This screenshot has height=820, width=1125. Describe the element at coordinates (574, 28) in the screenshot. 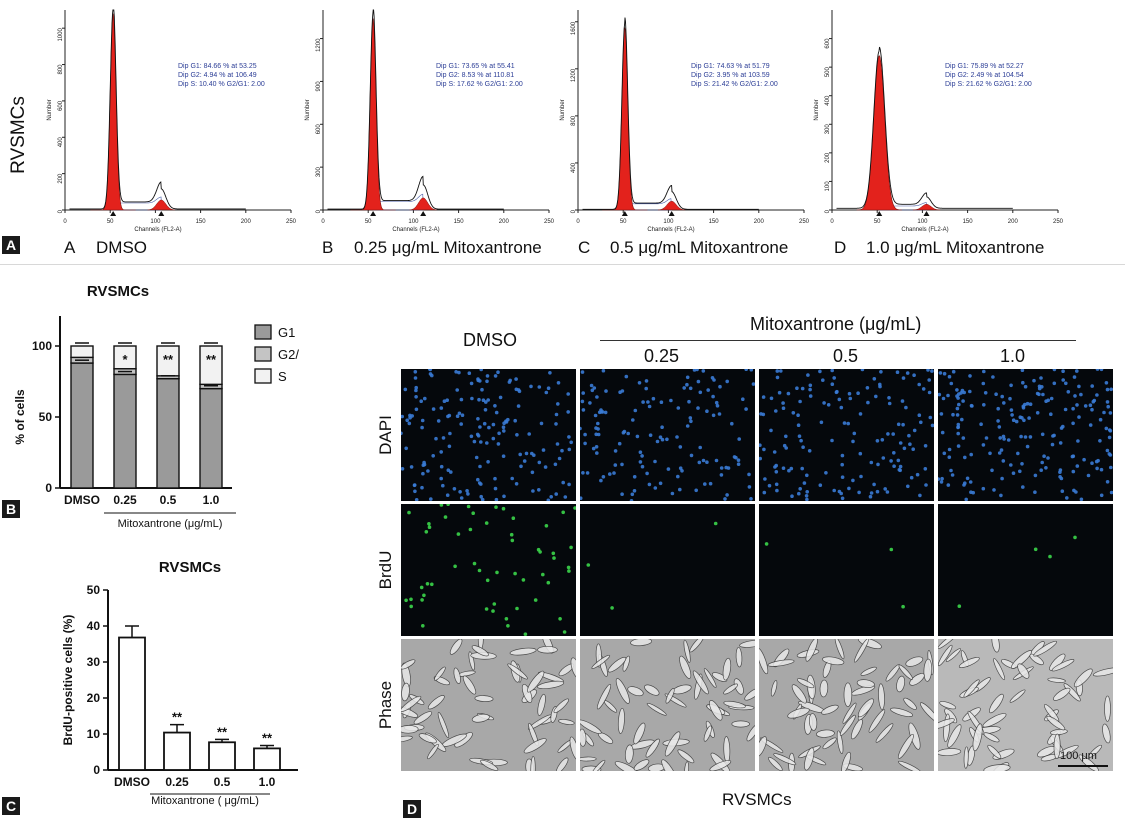

I see `y-tick-label: 1600` at that location.